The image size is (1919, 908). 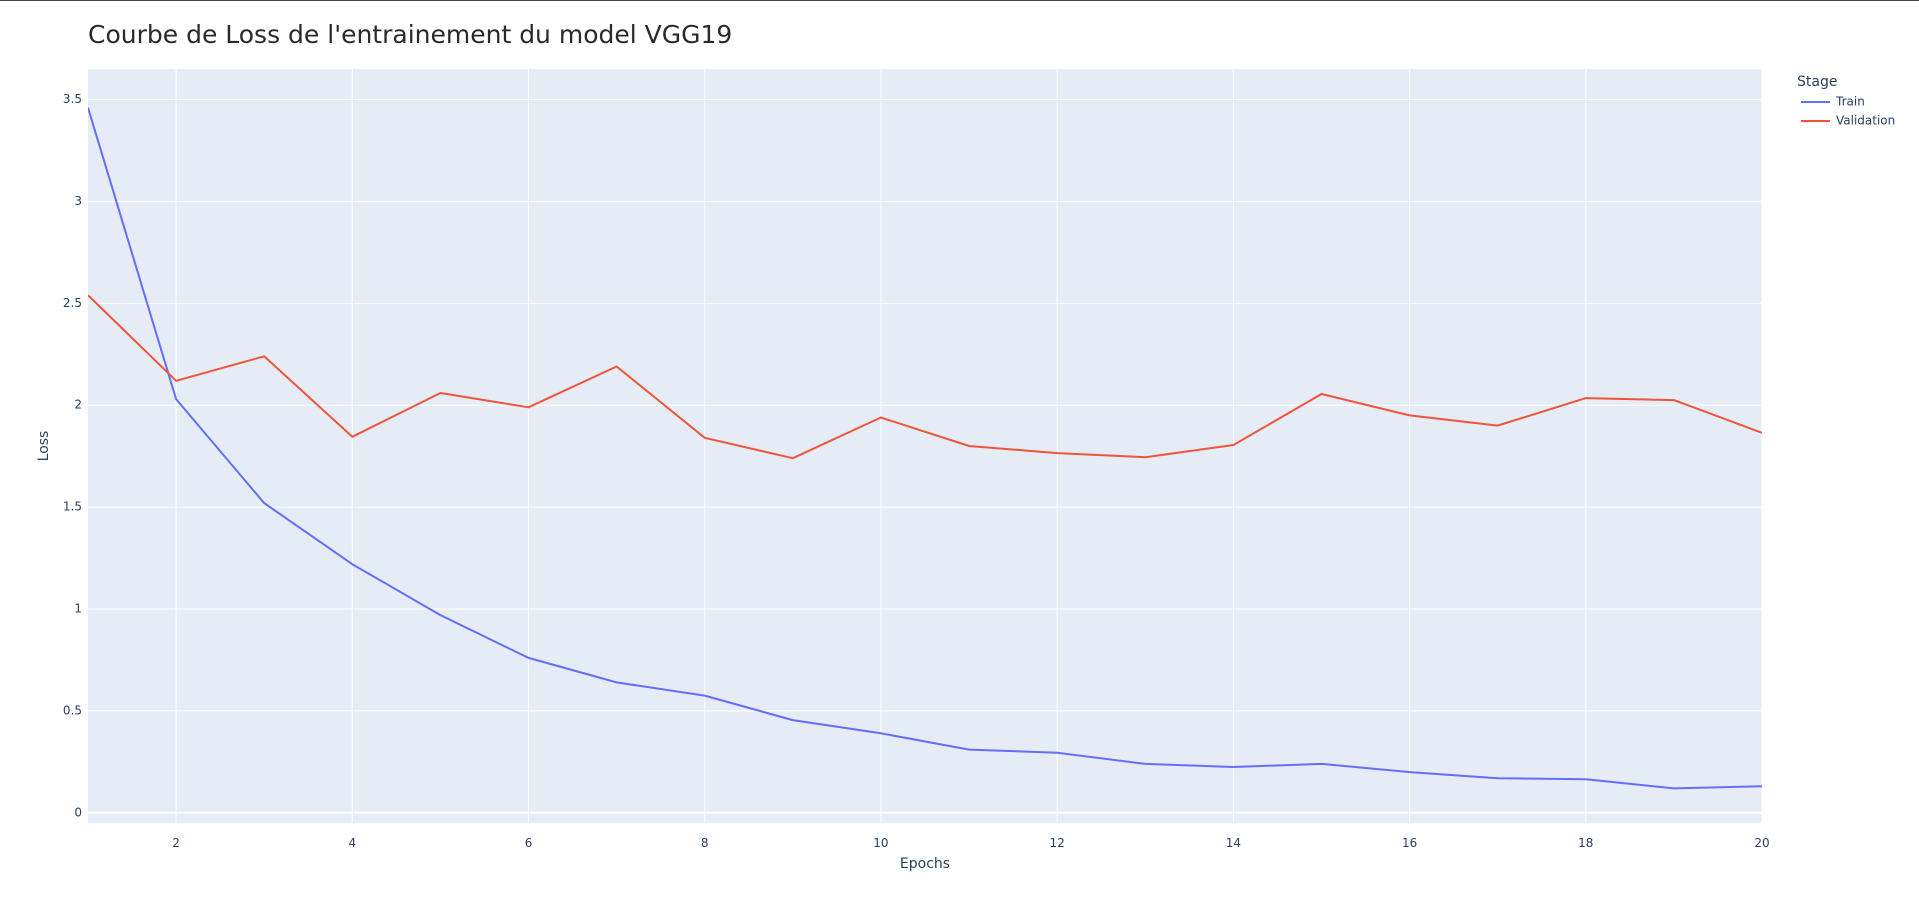 I want to click on x-tick-label: 8, so click(x=705, y=843).